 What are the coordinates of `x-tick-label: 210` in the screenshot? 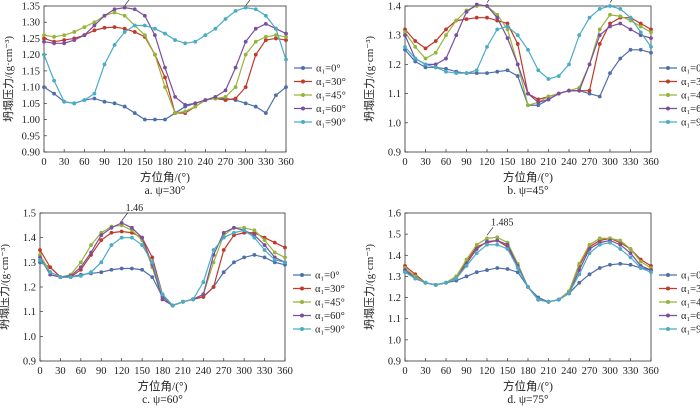 It's located at (185, 162).